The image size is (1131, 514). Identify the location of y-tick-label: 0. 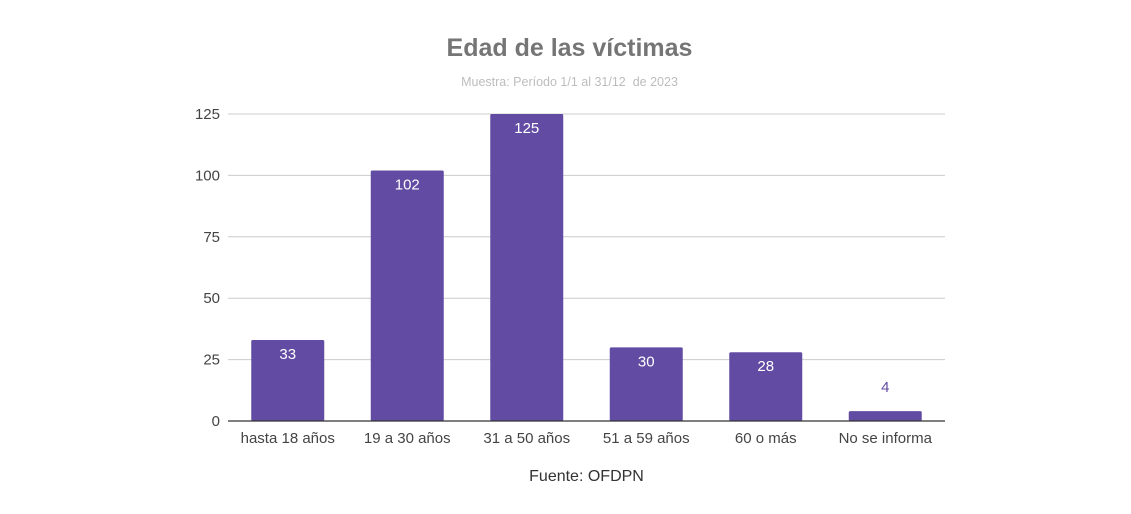
(216, 421).